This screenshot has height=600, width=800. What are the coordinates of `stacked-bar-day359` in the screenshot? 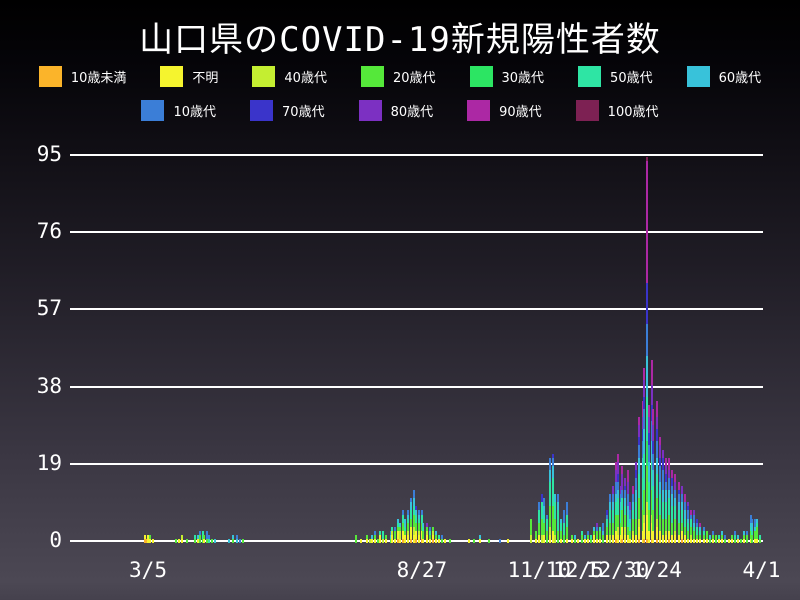 It's located at (709, 538).